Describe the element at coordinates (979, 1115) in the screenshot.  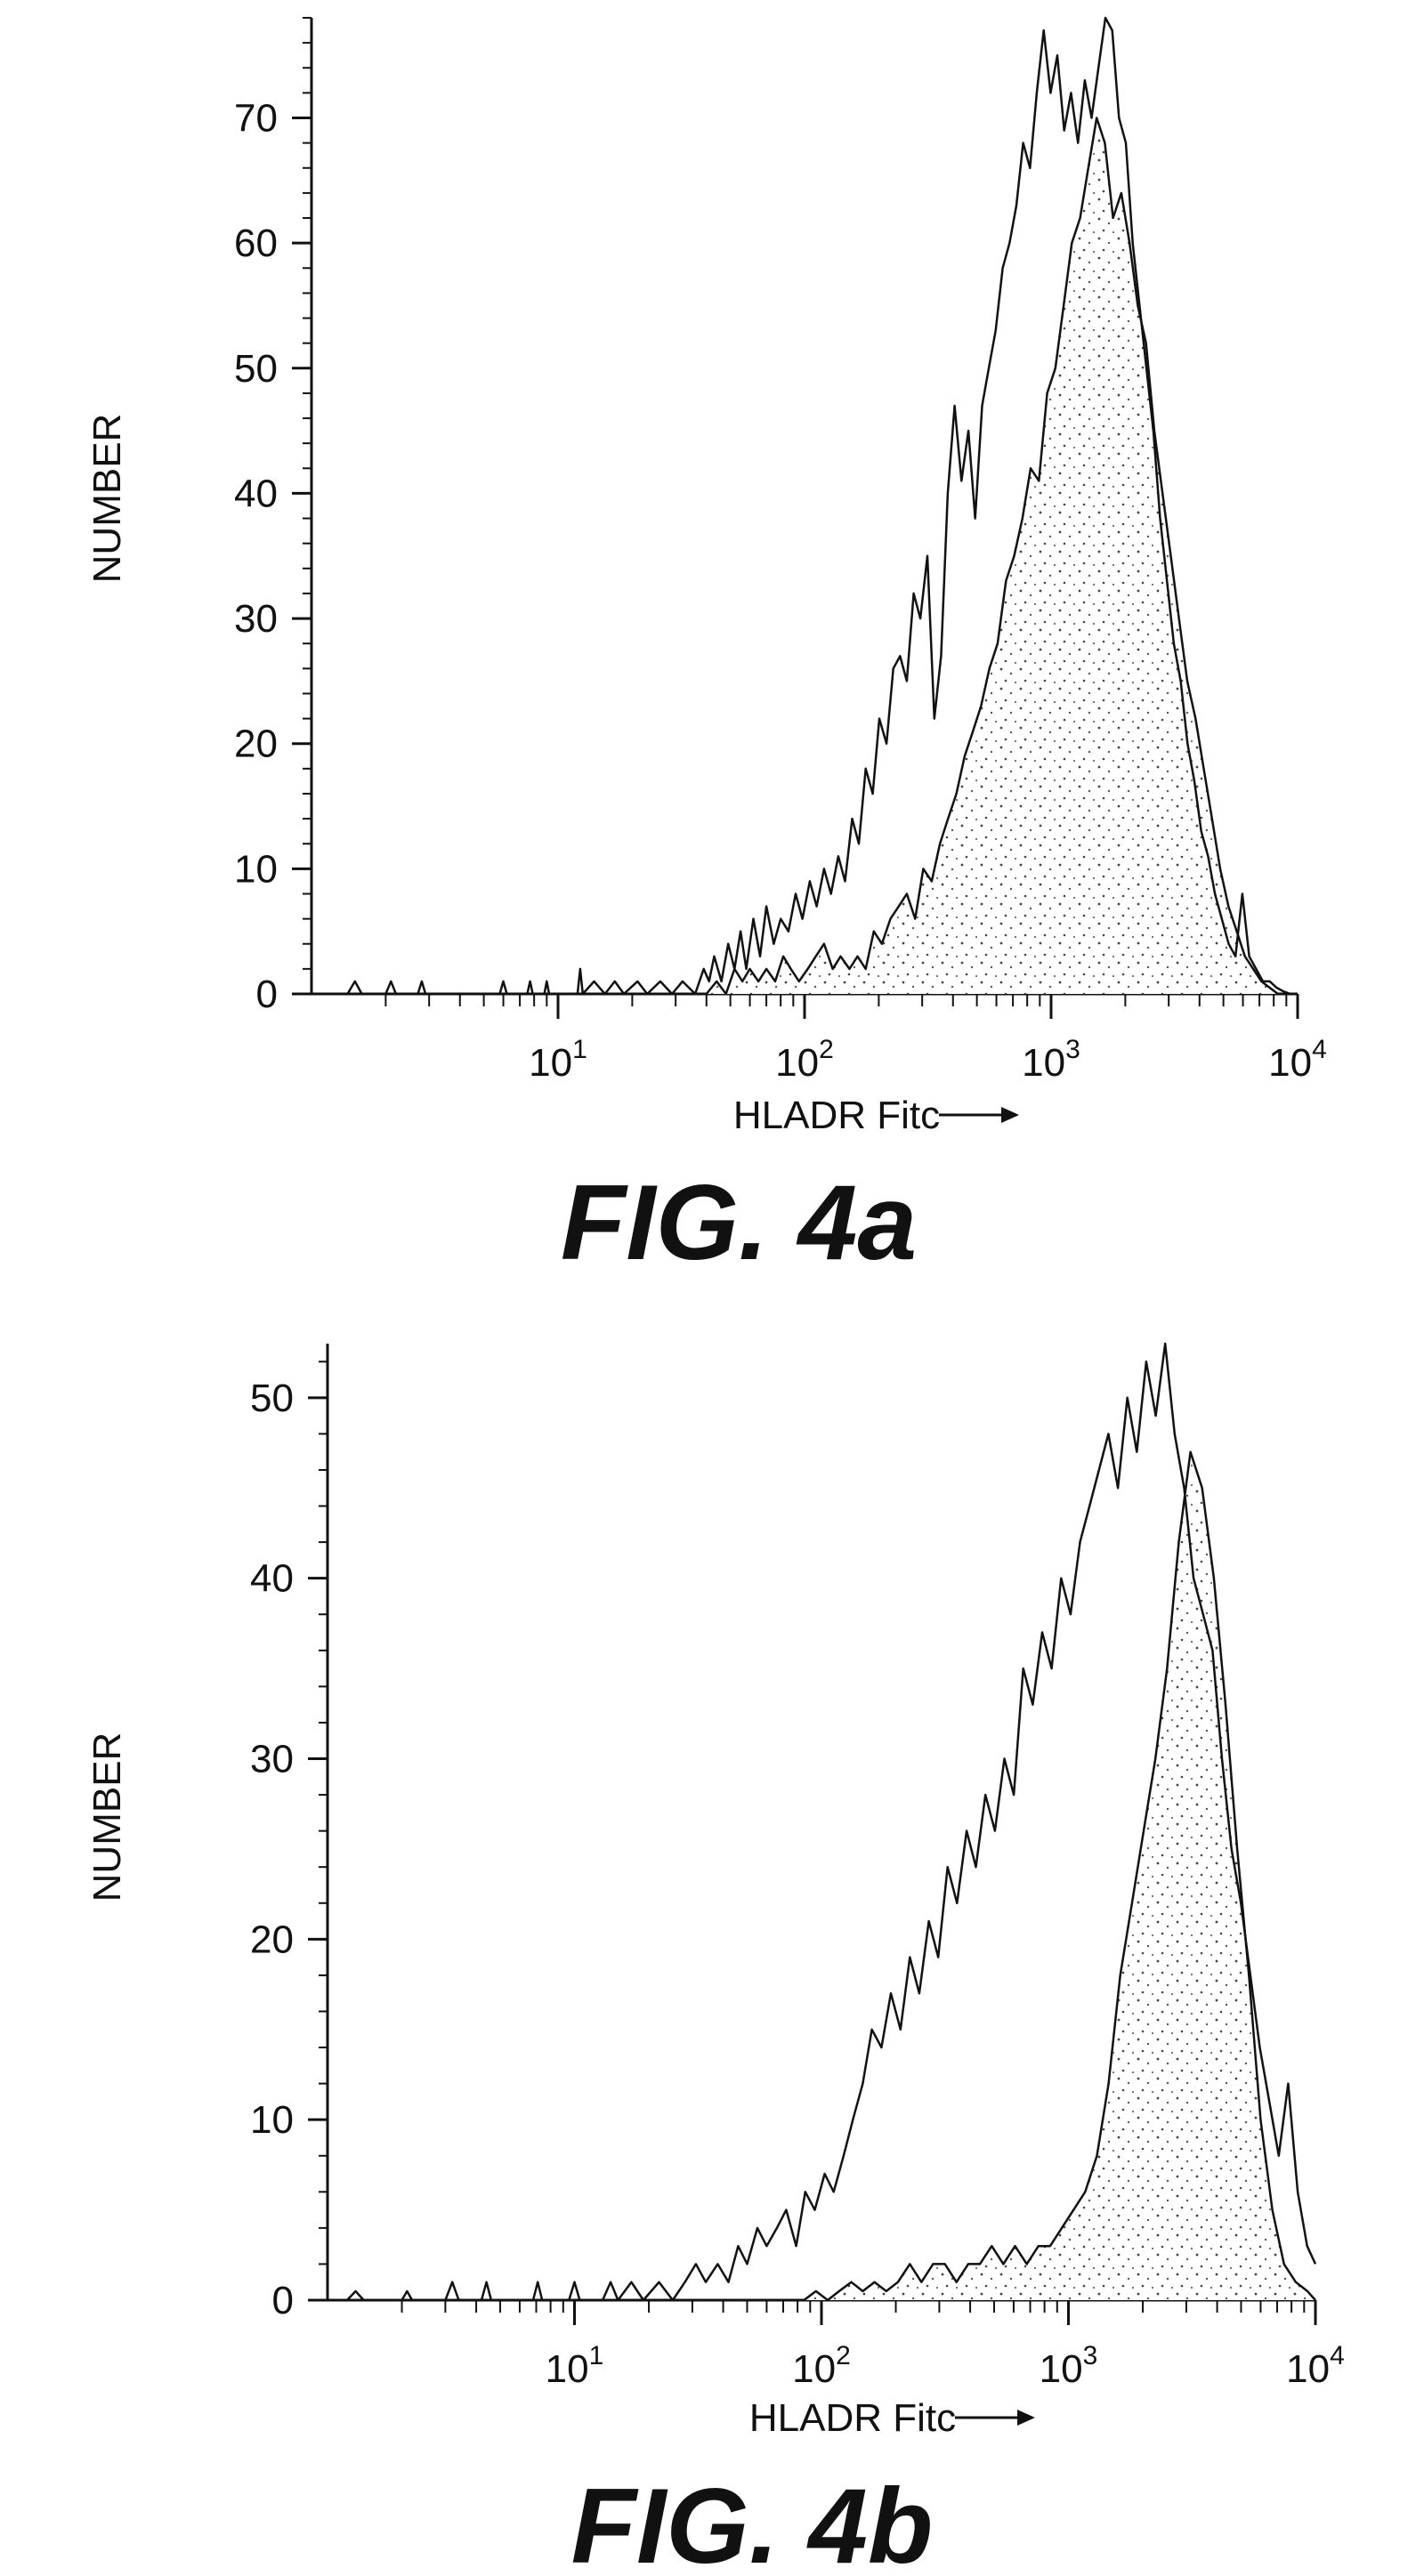
I see `x-axis-arrow-icon-4a` at that location.